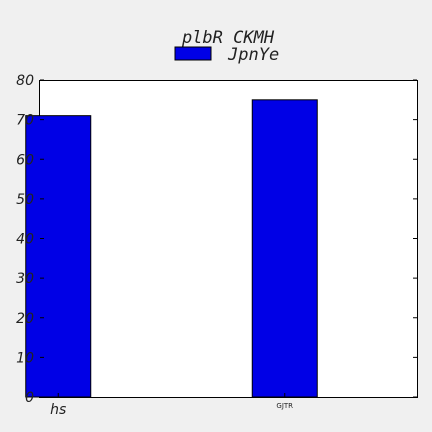  What do you see at coordinates (25, 81) in the screenshot?
I see `y-tick-label: 80` at bounding box center [25, 81].